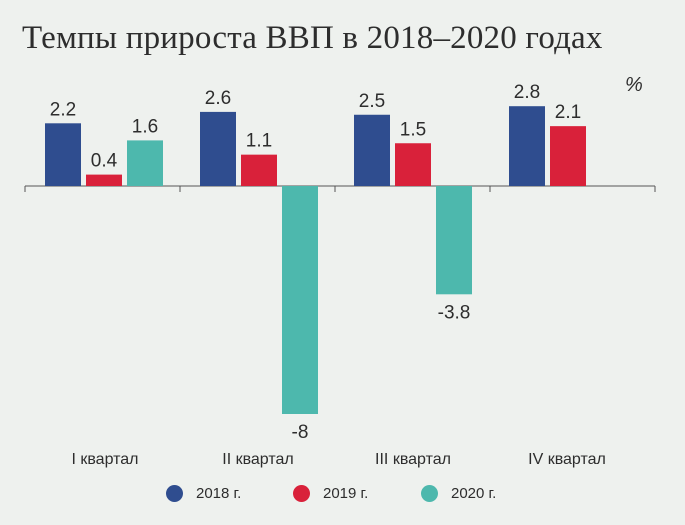  I want to click on legend-item-2019: 2019 г., so click(330, 493).